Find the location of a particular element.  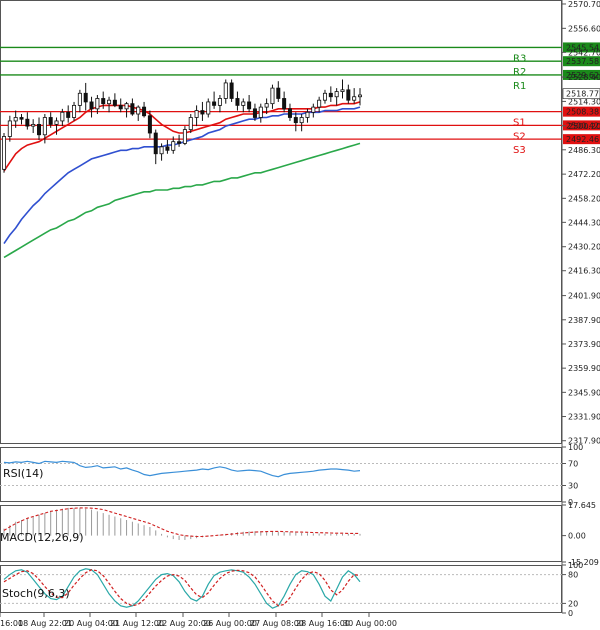

stoch-tick-label: 80 is located at coordinates (573, 575).